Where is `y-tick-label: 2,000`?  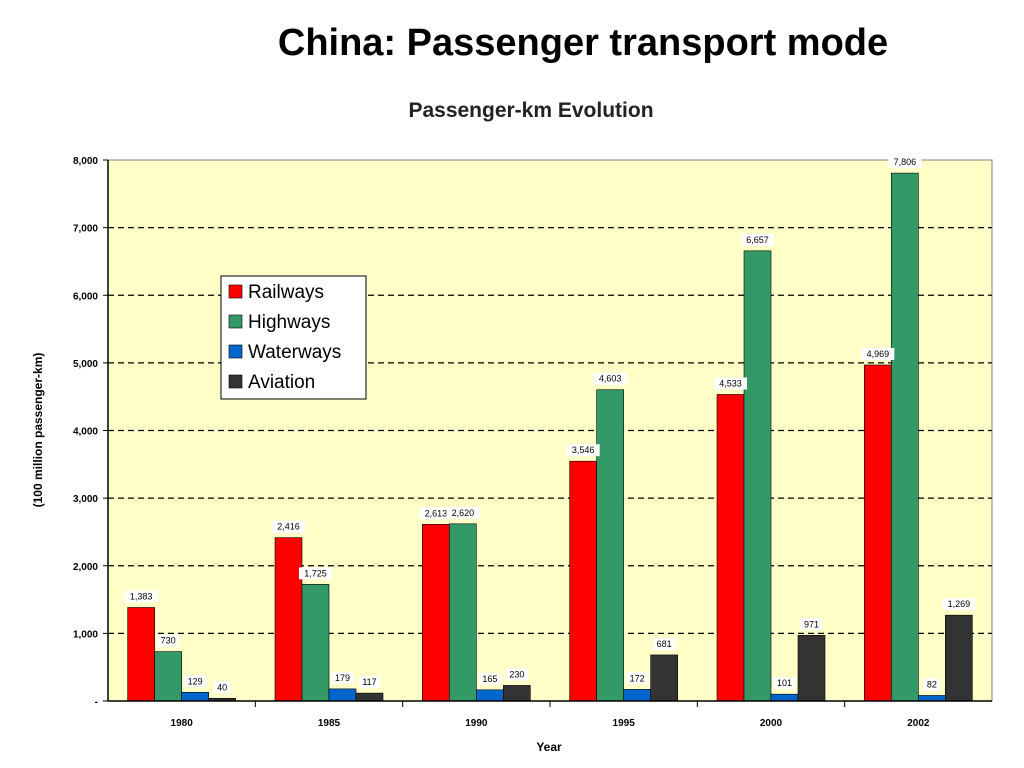
y-tick-label: 2,000 is located at coordinates (85, 567).